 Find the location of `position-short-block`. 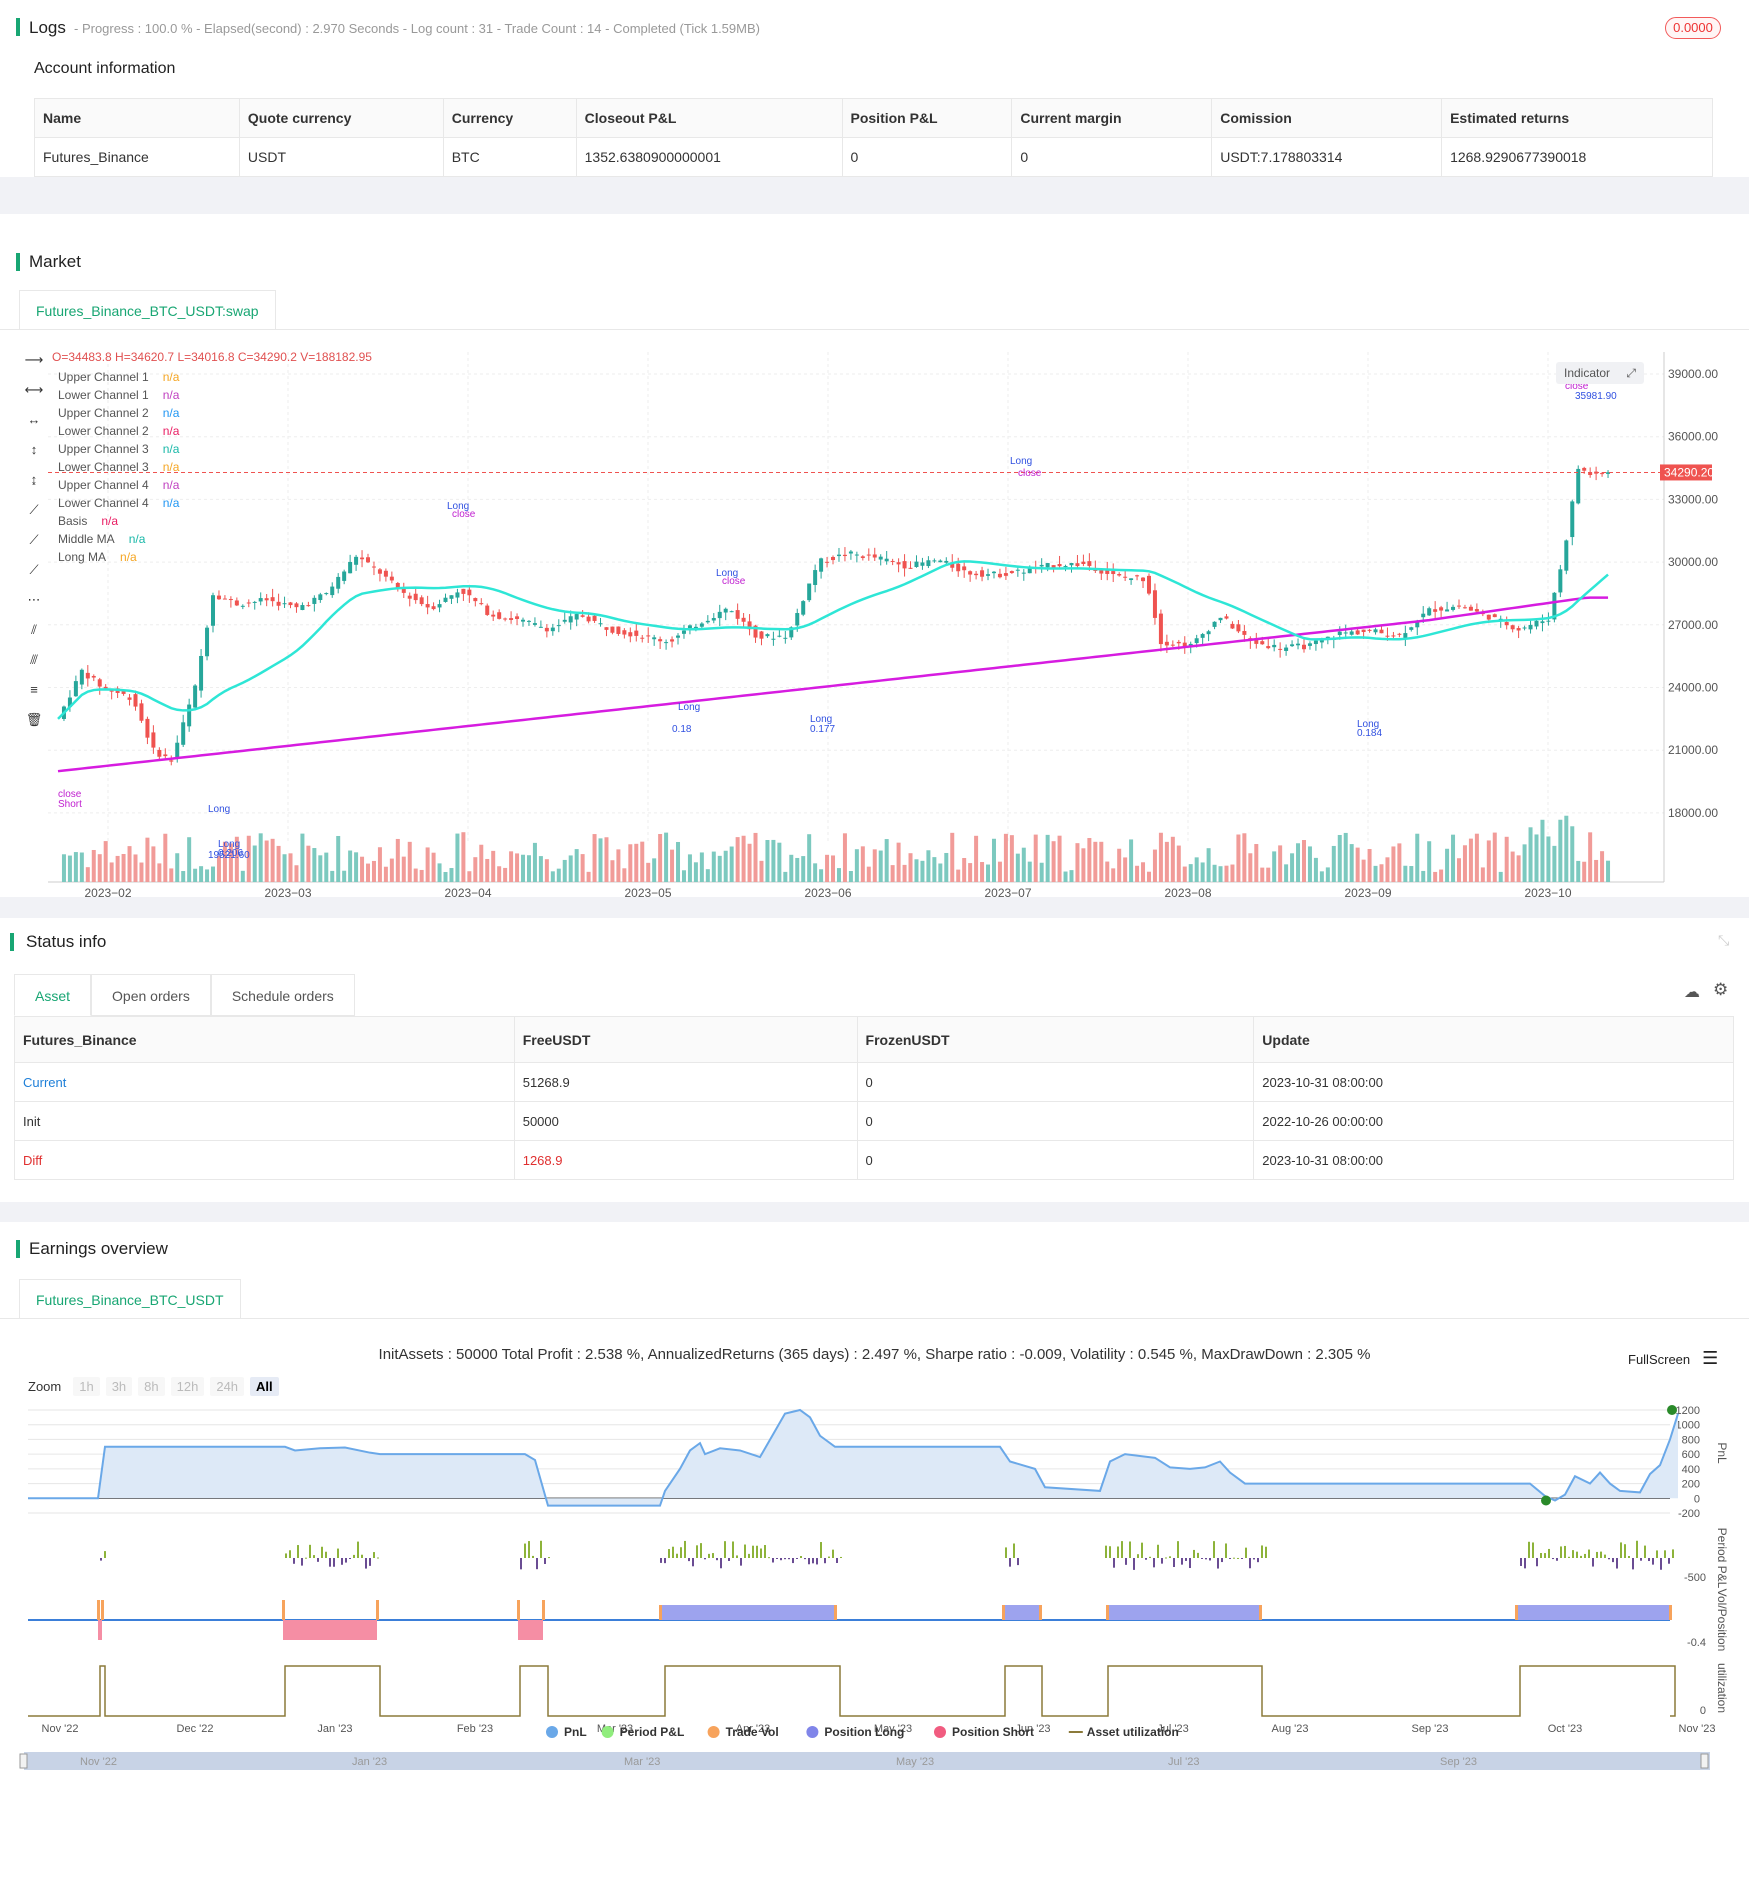

position-short-block is located at coordinates (530, 1630).